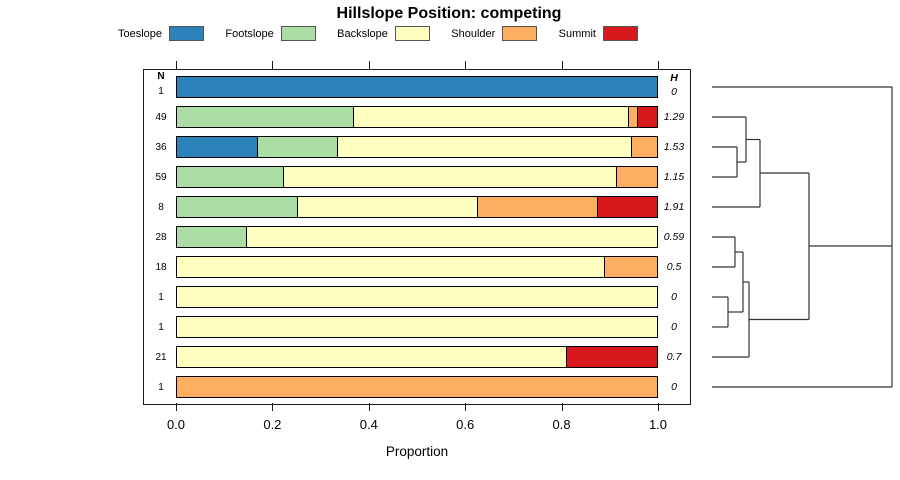 The height and width of the screenshot is (480, 900). I want to click on stacked-bar-bairspring, so click(417, 327).